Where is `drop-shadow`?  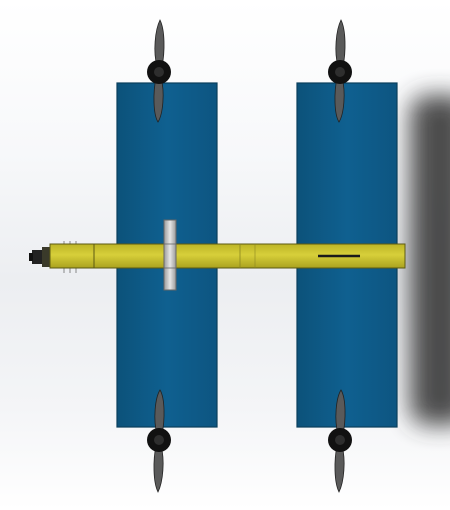 drop-shadow is located at coordinates (430, 260).